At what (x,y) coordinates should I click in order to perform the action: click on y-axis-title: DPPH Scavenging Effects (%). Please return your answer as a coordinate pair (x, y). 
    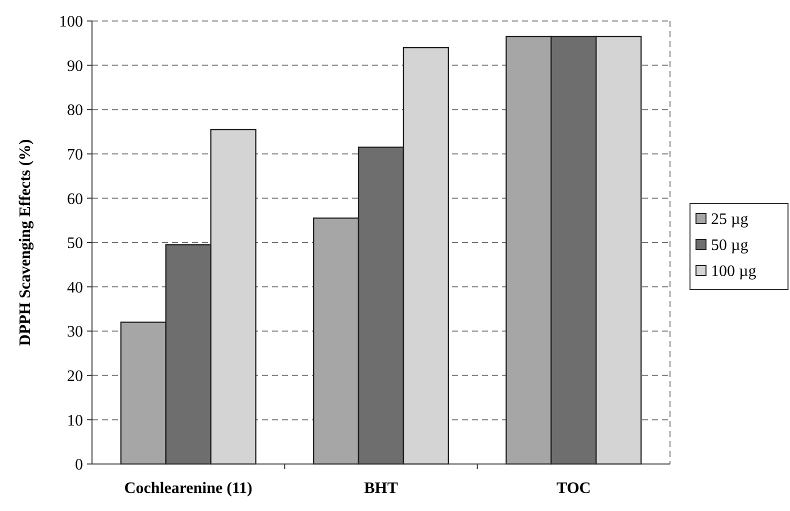
    Looking at the image, I should click on (25, 242).